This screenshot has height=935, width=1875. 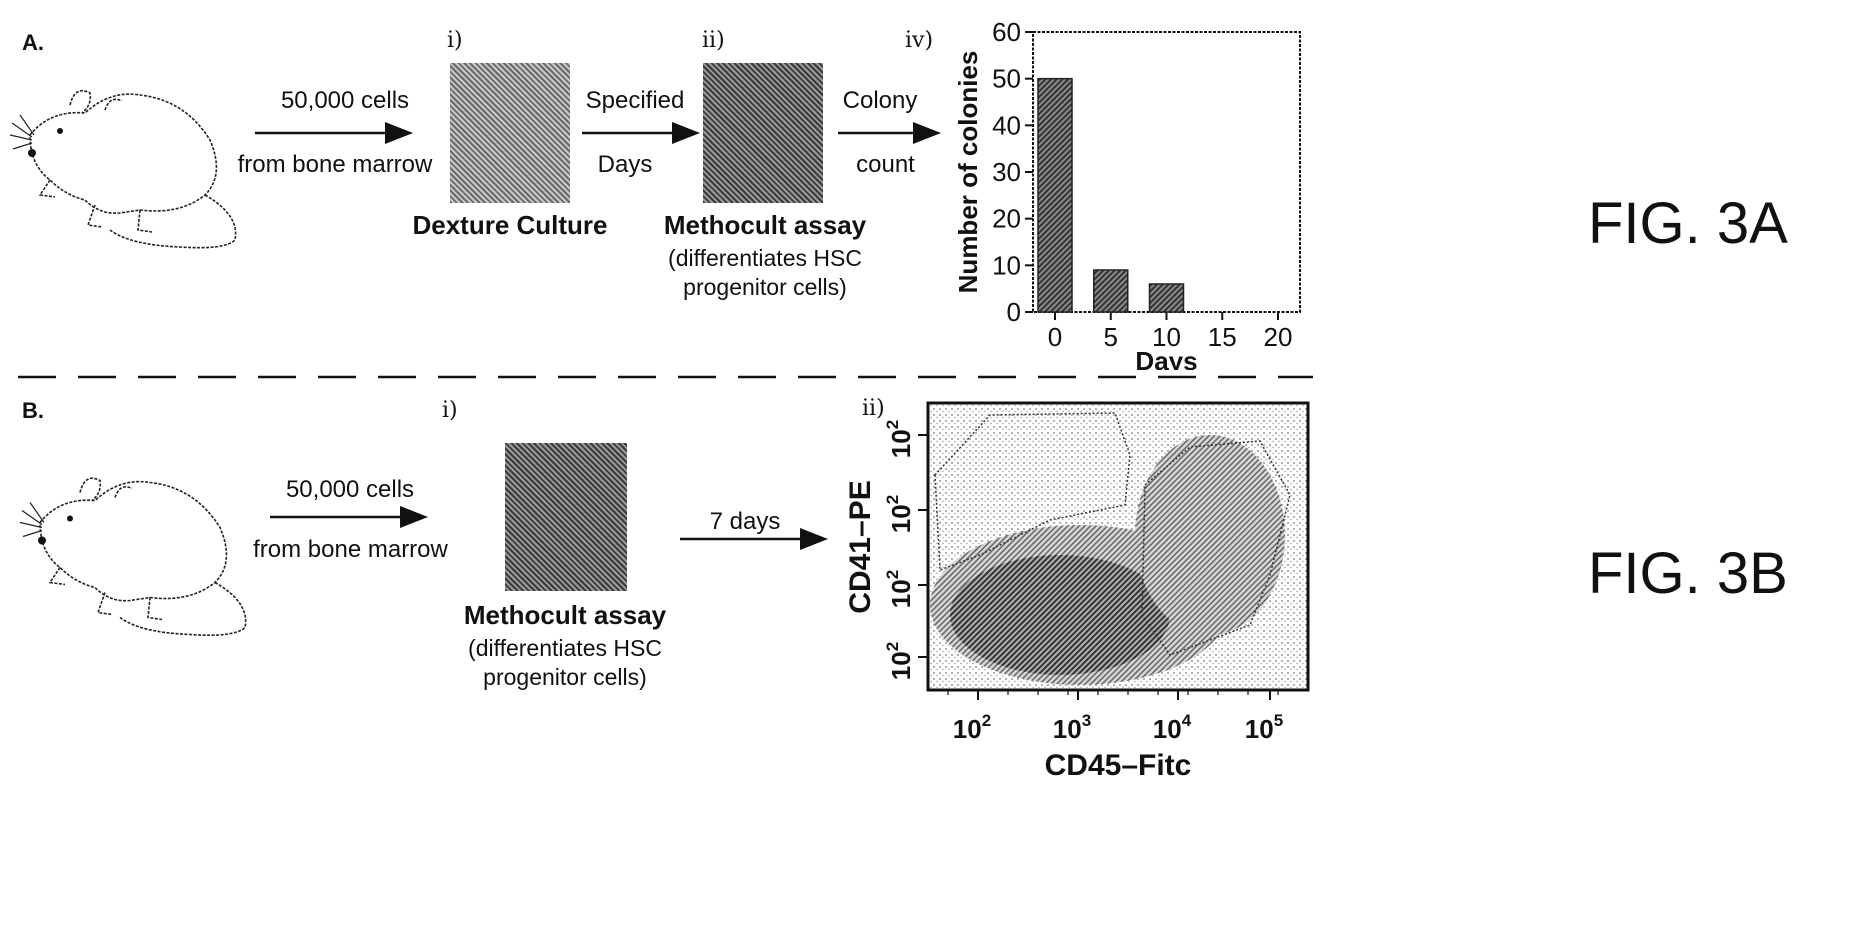 I want to click on methocult-sub-a-2: progenitor cells), so click(x=765, y=287).